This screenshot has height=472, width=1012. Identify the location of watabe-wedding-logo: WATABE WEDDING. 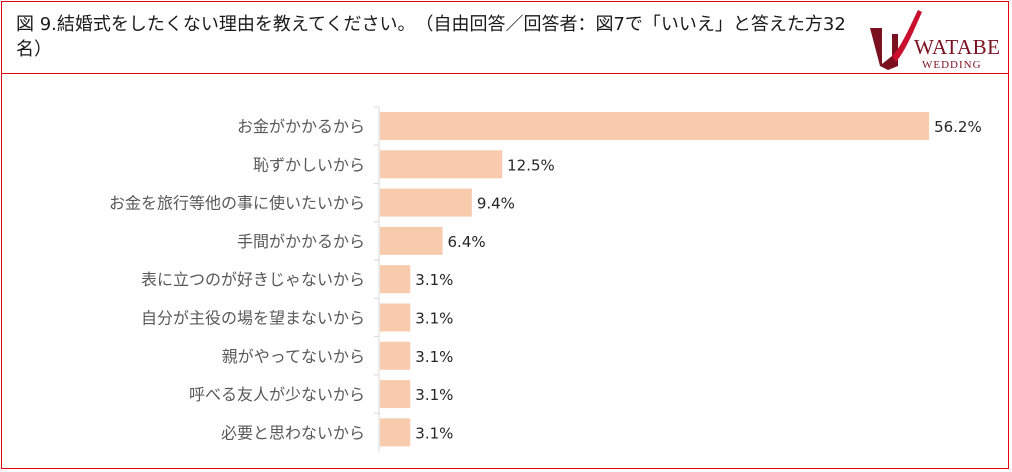
(935, 40).